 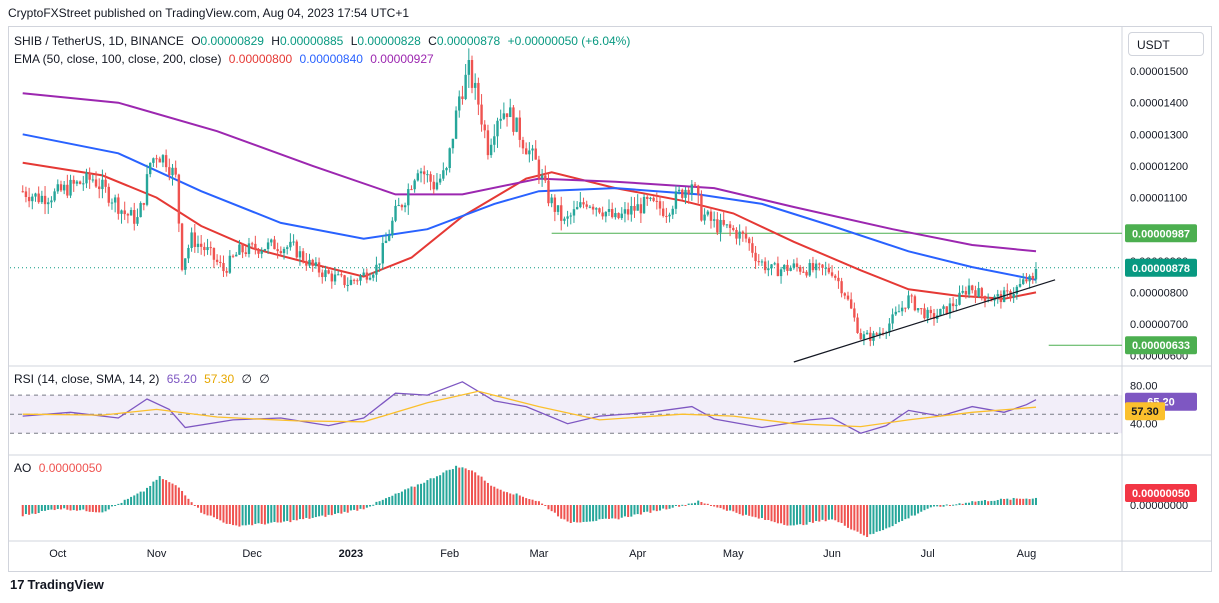 I want to click on tradingview-logo-text: TradingView, so click(x=65, y=584).